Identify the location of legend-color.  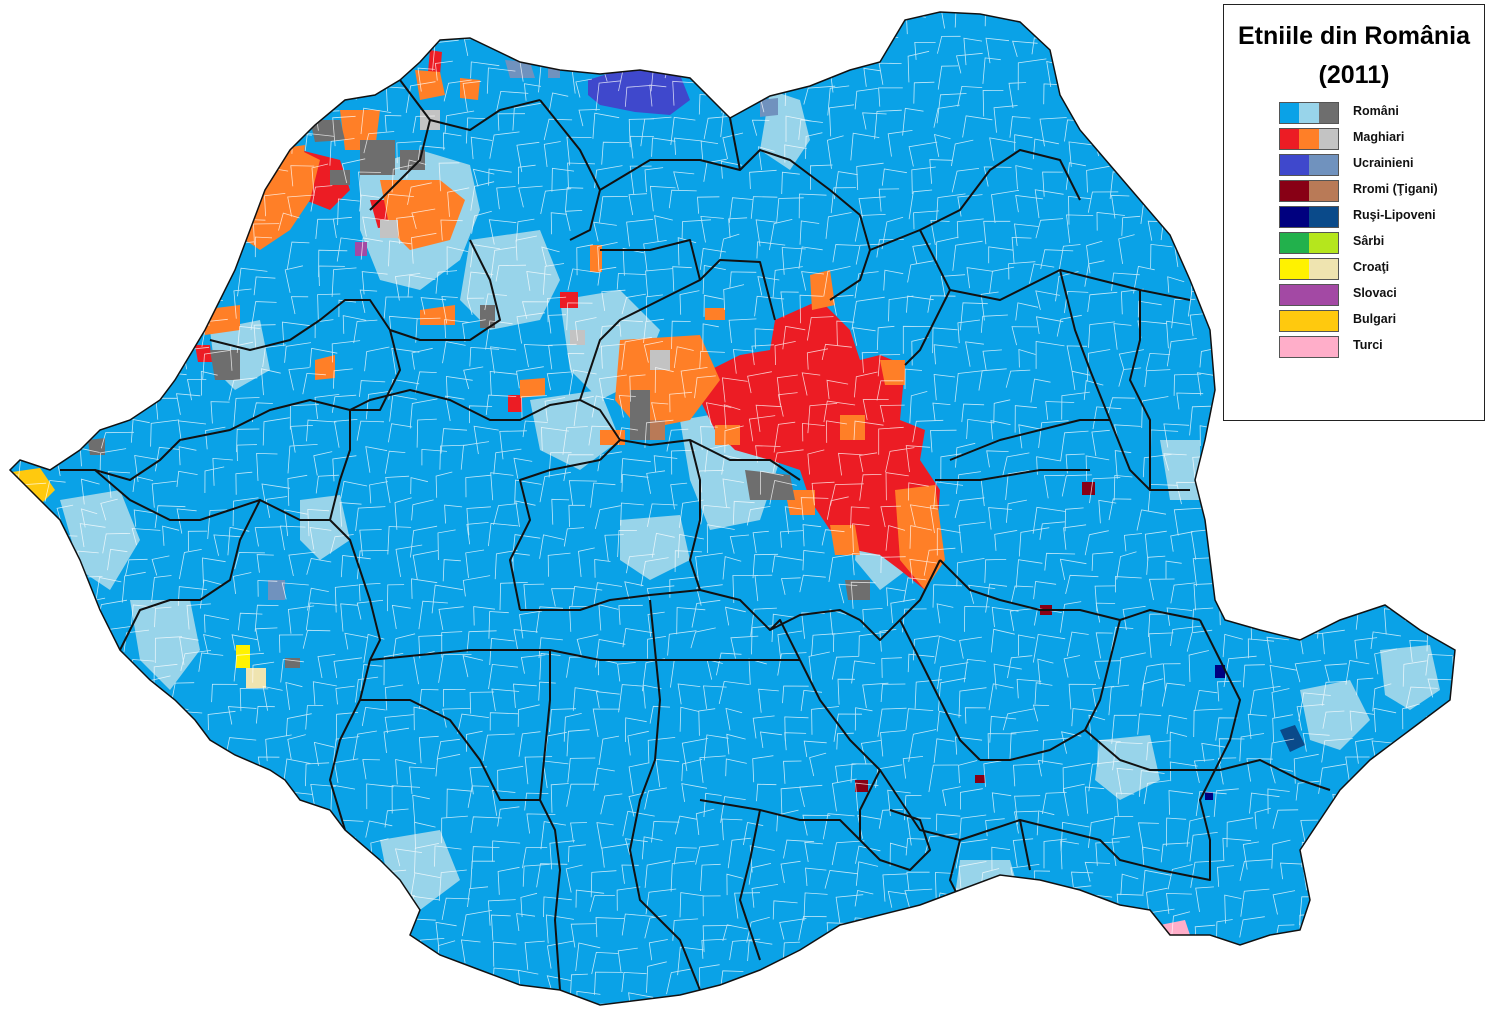
(1323, 191).